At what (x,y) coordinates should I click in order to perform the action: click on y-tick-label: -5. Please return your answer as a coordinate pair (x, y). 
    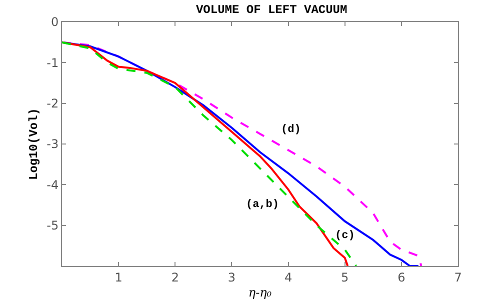
    Looking at the image, I should click on (52, 225).